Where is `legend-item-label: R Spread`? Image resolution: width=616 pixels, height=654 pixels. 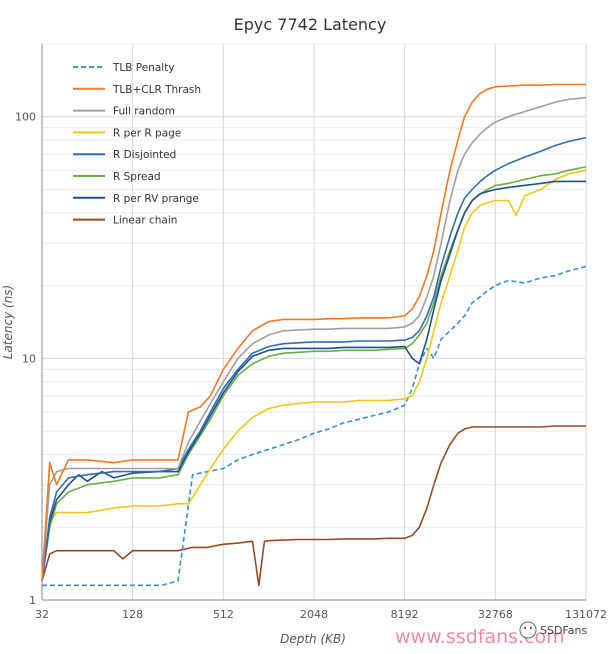 legend-item-label: R Spread is located at coordinates (137, 177).